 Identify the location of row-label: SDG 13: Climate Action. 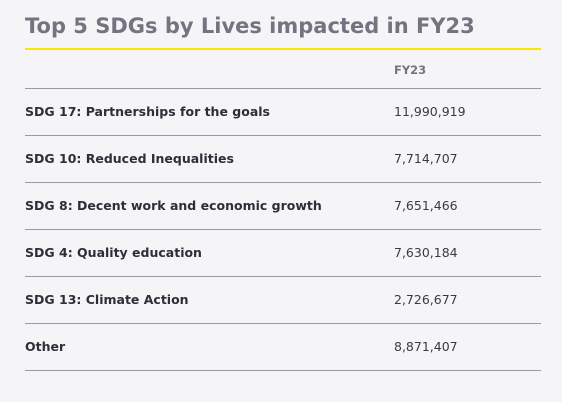
(209, 300).